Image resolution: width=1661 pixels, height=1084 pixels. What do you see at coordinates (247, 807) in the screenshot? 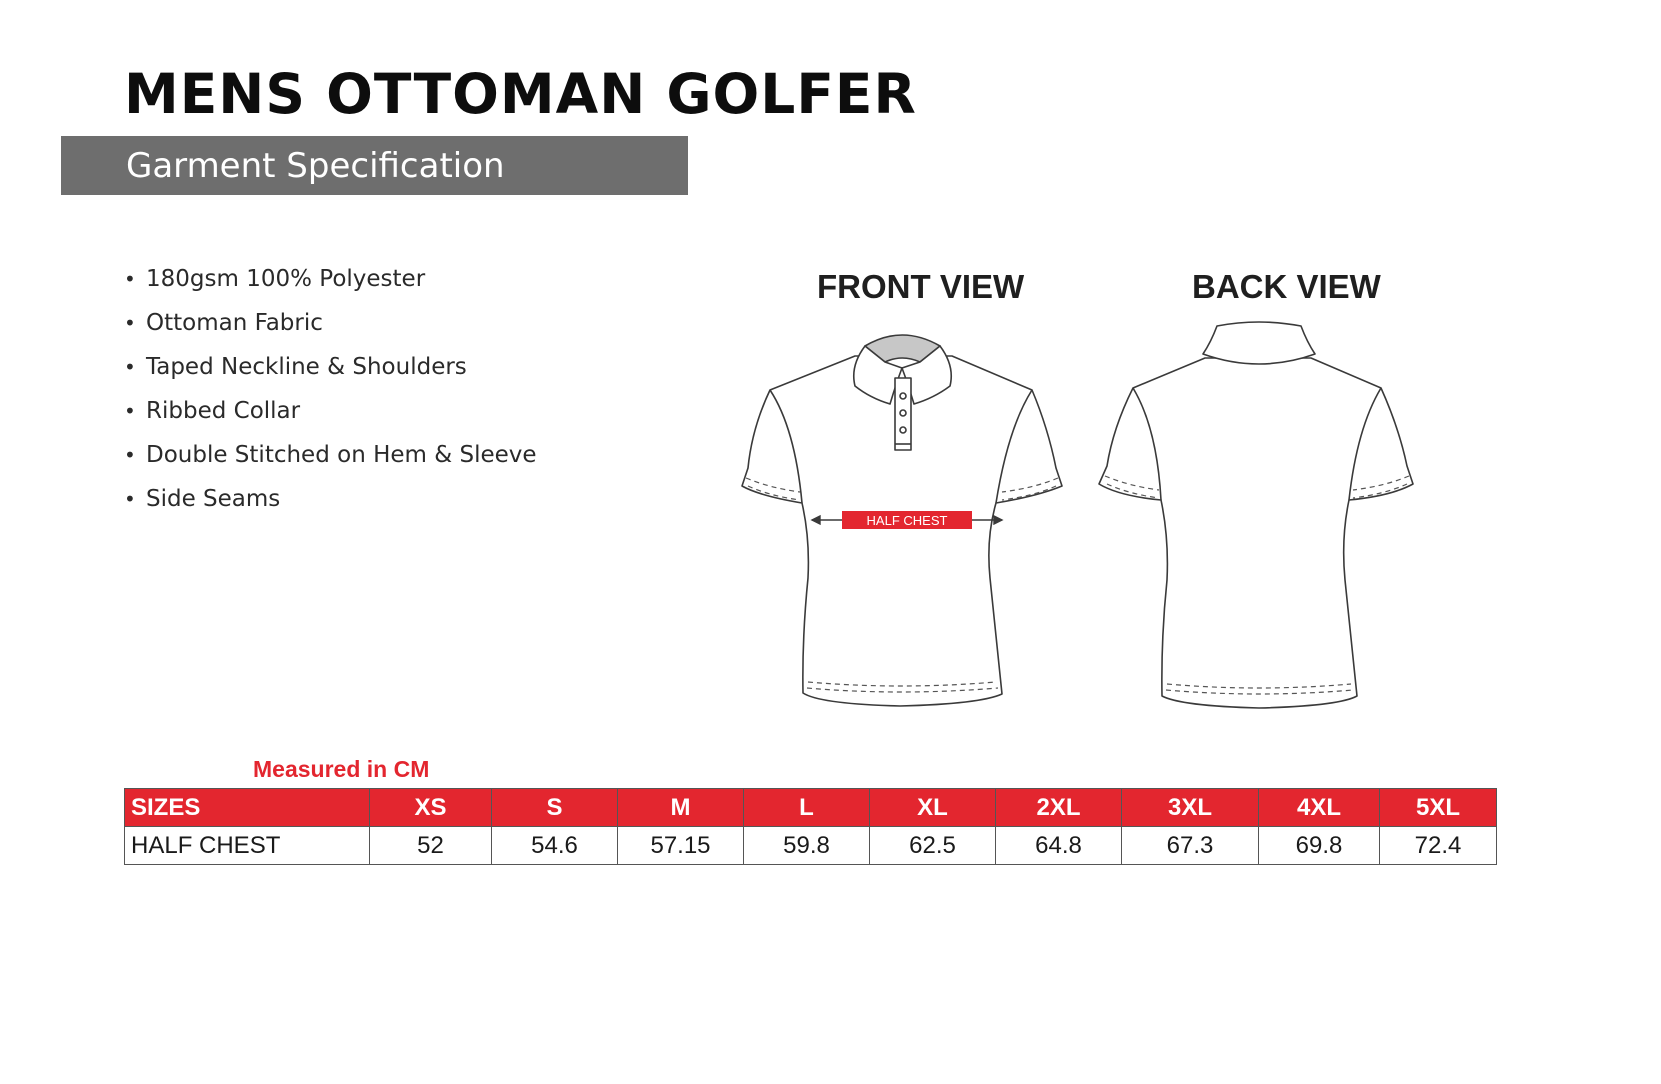
I see `sizes-header-label: SIZES` at bounding box center [247, 807].